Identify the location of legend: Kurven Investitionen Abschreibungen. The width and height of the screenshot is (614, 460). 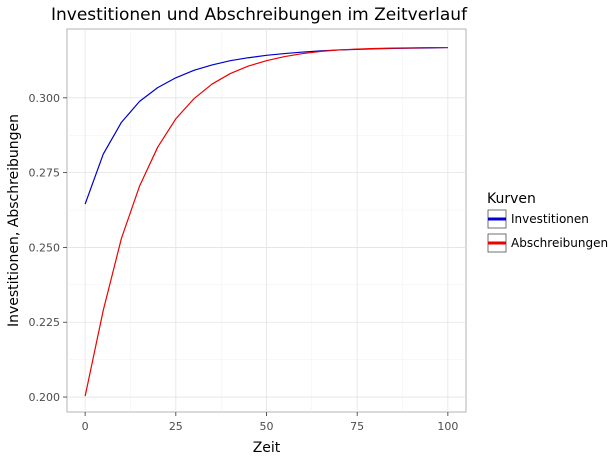
(547, 222).